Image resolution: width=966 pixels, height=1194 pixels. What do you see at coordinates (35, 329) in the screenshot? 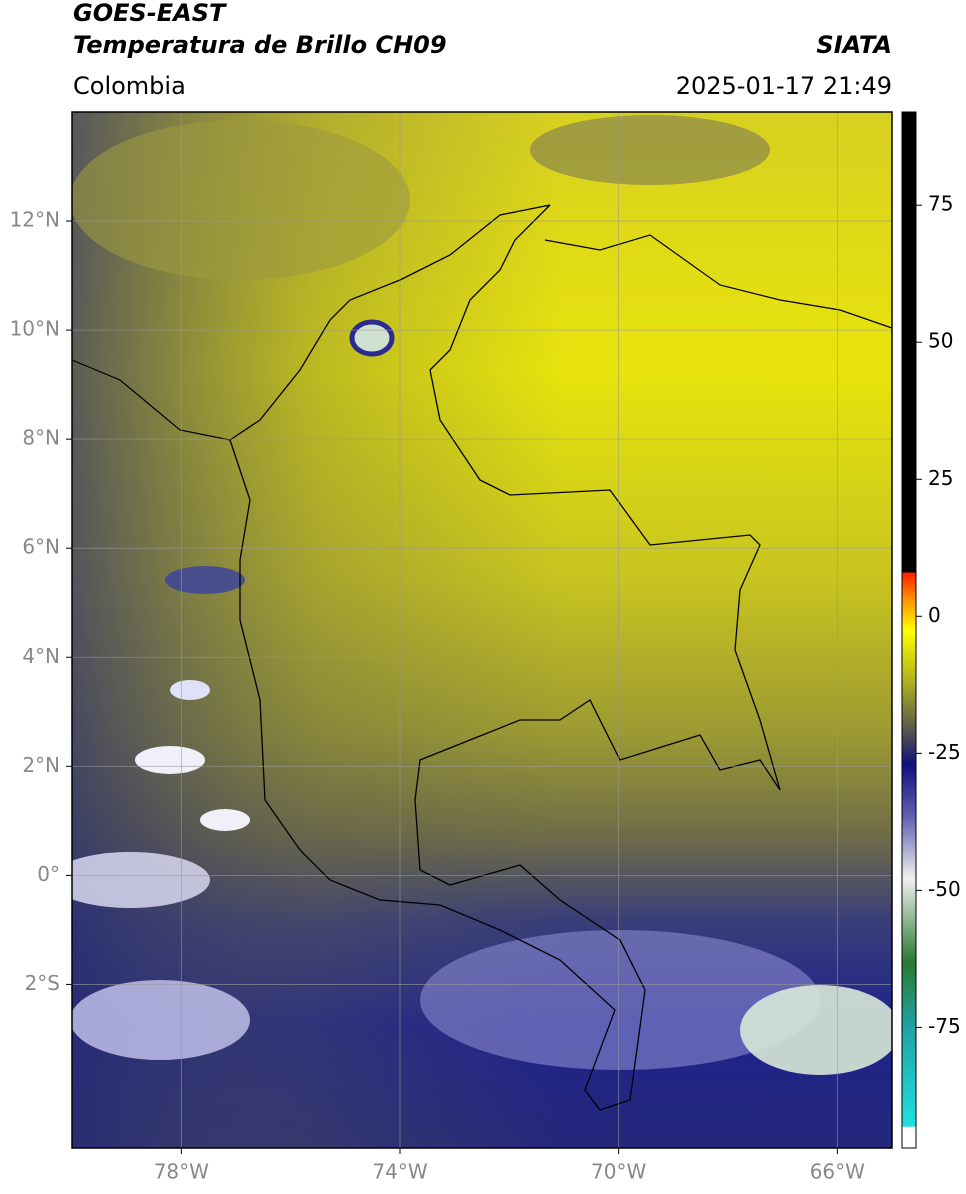
I see `y-tick-label: 10°N` at bounding box center [35, 329].